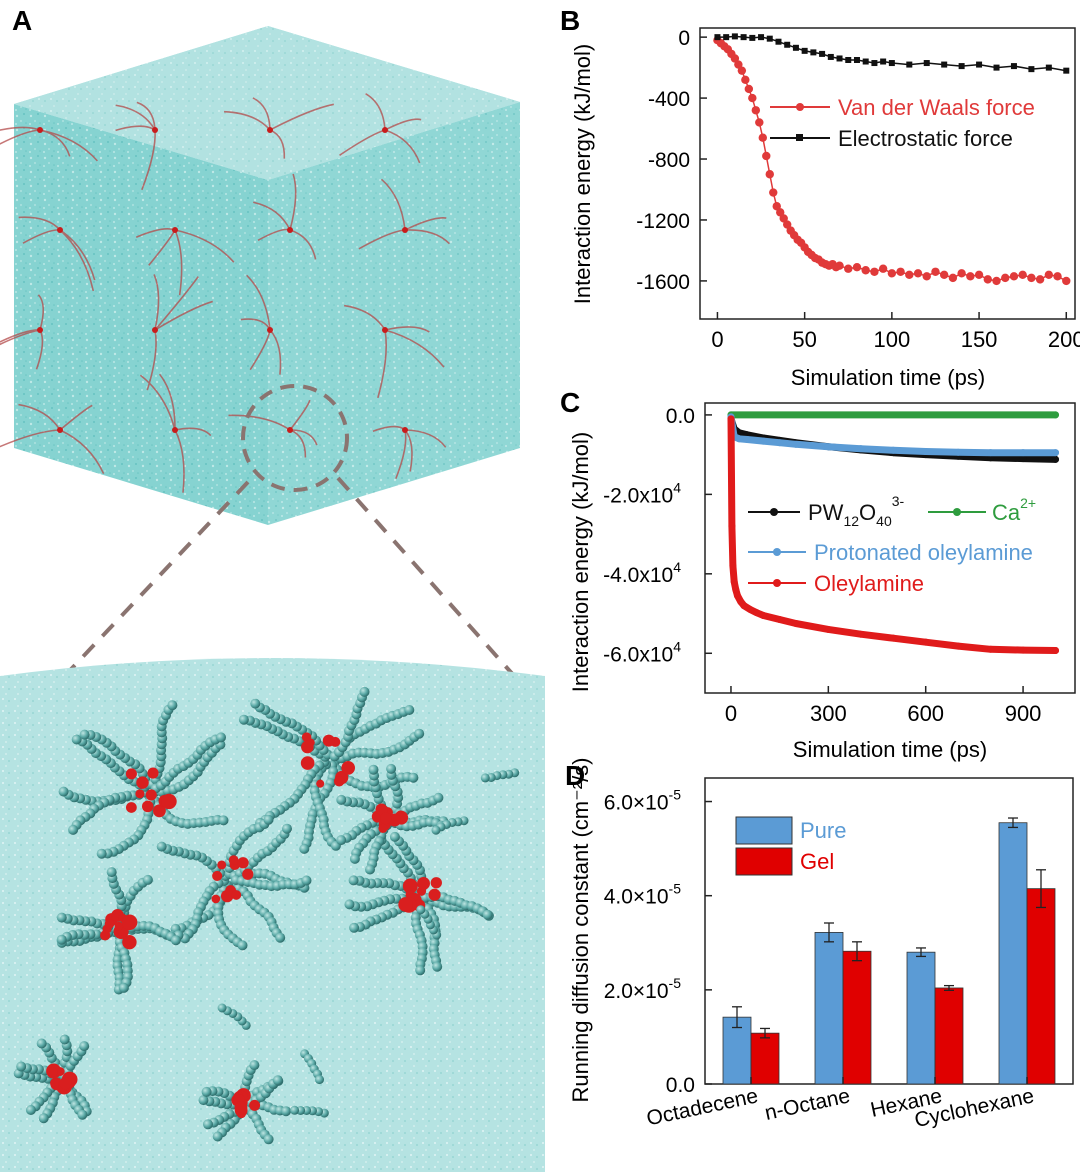 The height and width of the screenshot is (1172, 1080). I want to click on legend-pw-label: PW12O403-, so click(856, 511).